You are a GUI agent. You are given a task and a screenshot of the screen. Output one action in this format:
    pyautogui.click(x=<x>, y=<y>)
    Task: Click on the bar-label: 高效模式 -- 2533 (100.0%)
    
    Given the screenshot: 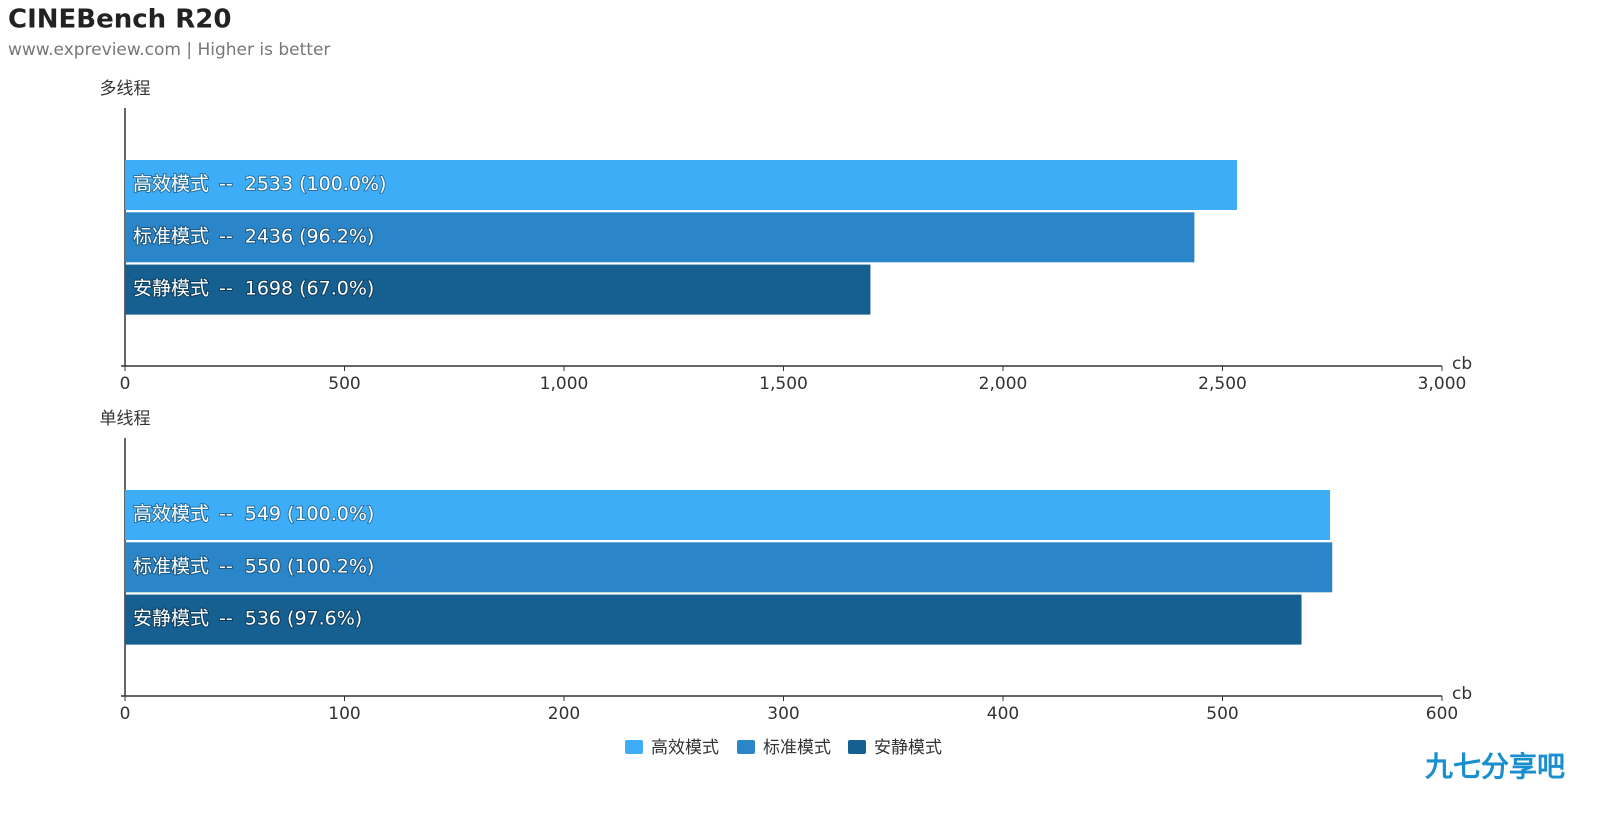 What is the action you would take?
    pyautogui.click(x=259, y=184)
    